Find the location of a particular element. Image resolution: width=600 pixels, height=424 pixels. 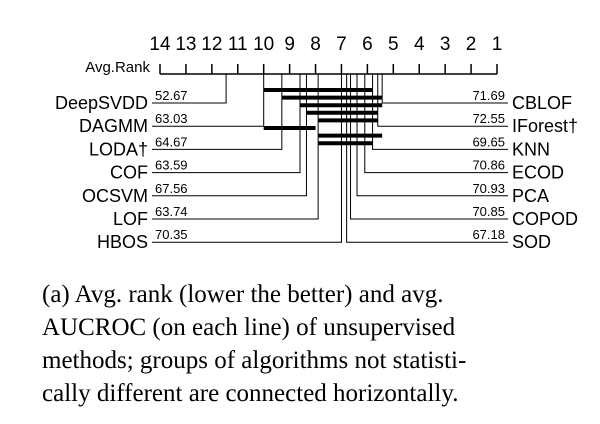

method-name: OCSVM is located at coordinates (115, 196).